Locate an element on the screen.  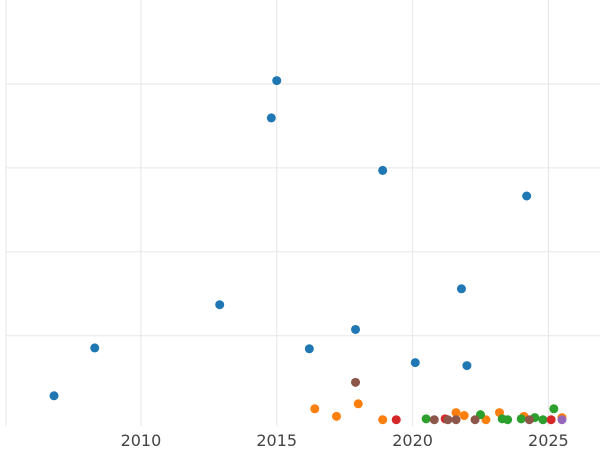
x-tick-label: 2010 is located at coordinates (141, 440).